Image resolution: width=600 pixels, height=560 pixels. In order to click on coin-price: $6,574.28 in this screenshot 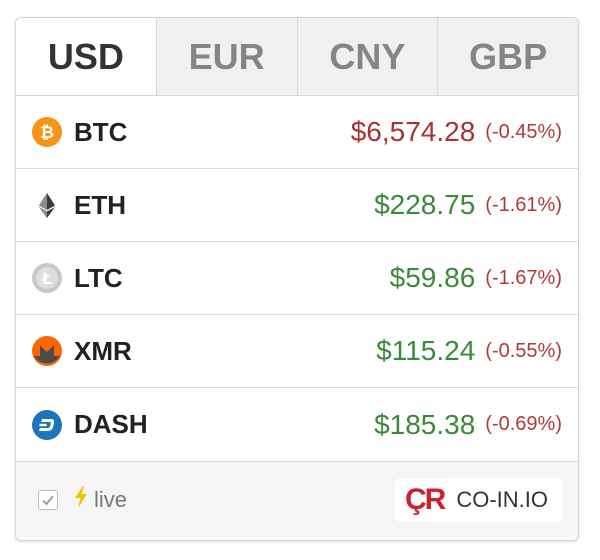, I will do `click(413, 131)`.